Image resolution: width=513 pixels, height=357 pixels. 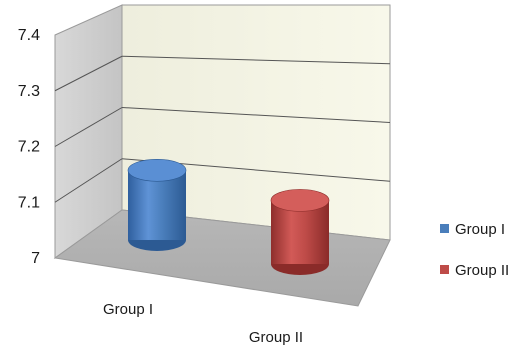 I want to click on x-category-label: Group I, so click(x=128, y=309).